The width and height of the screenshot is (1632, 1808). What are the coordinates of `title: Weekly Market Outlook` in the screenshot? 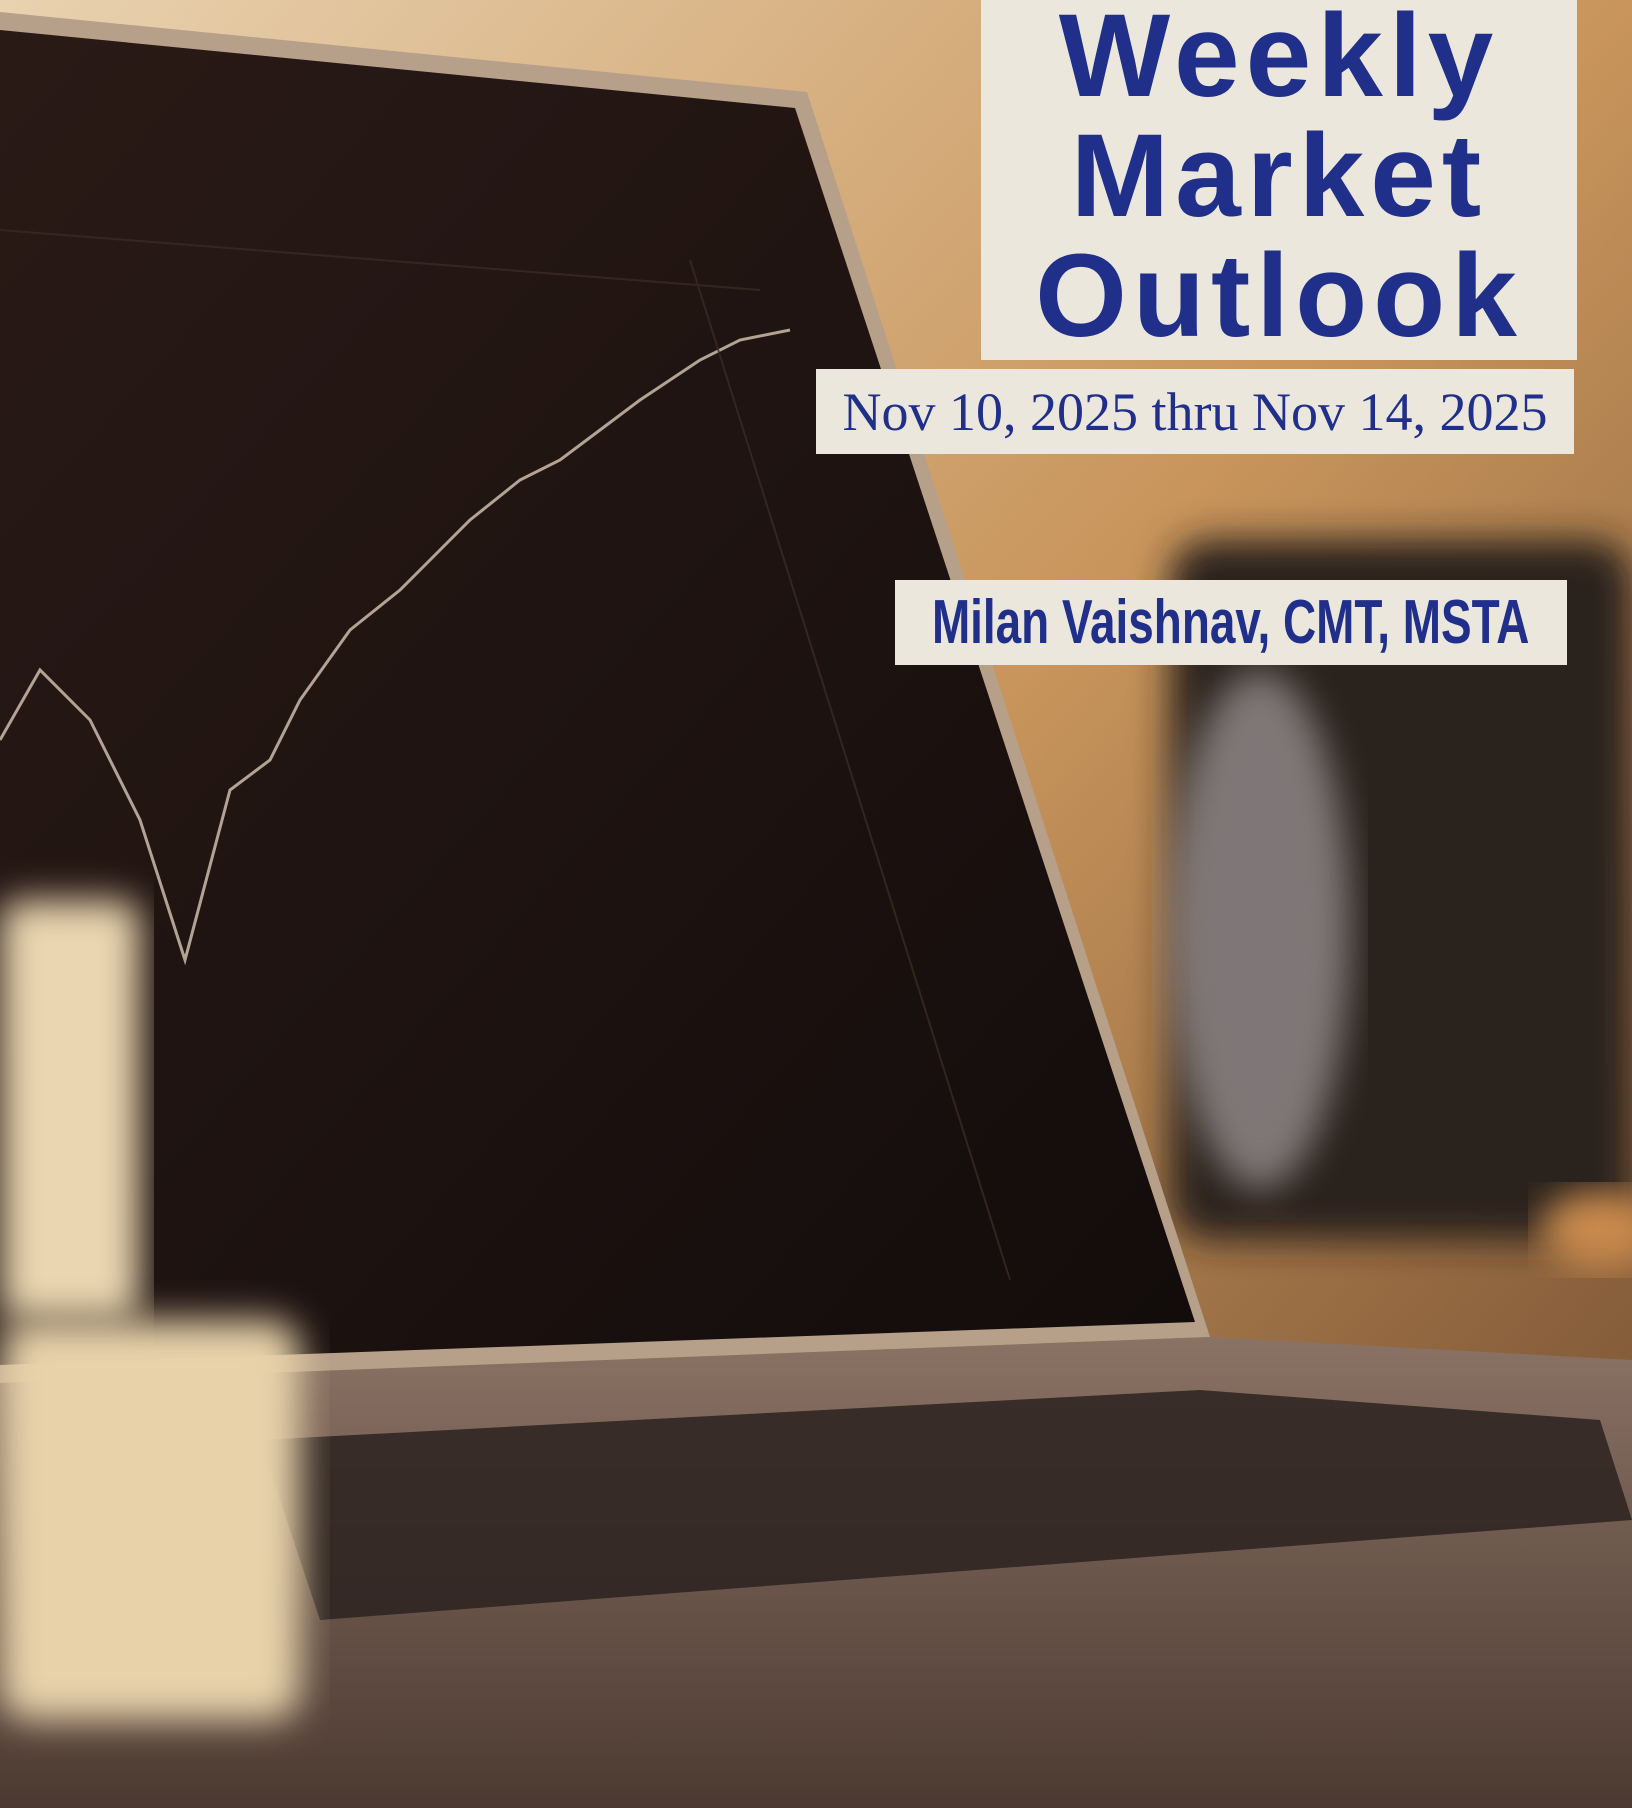 It's located at (1279, 180).